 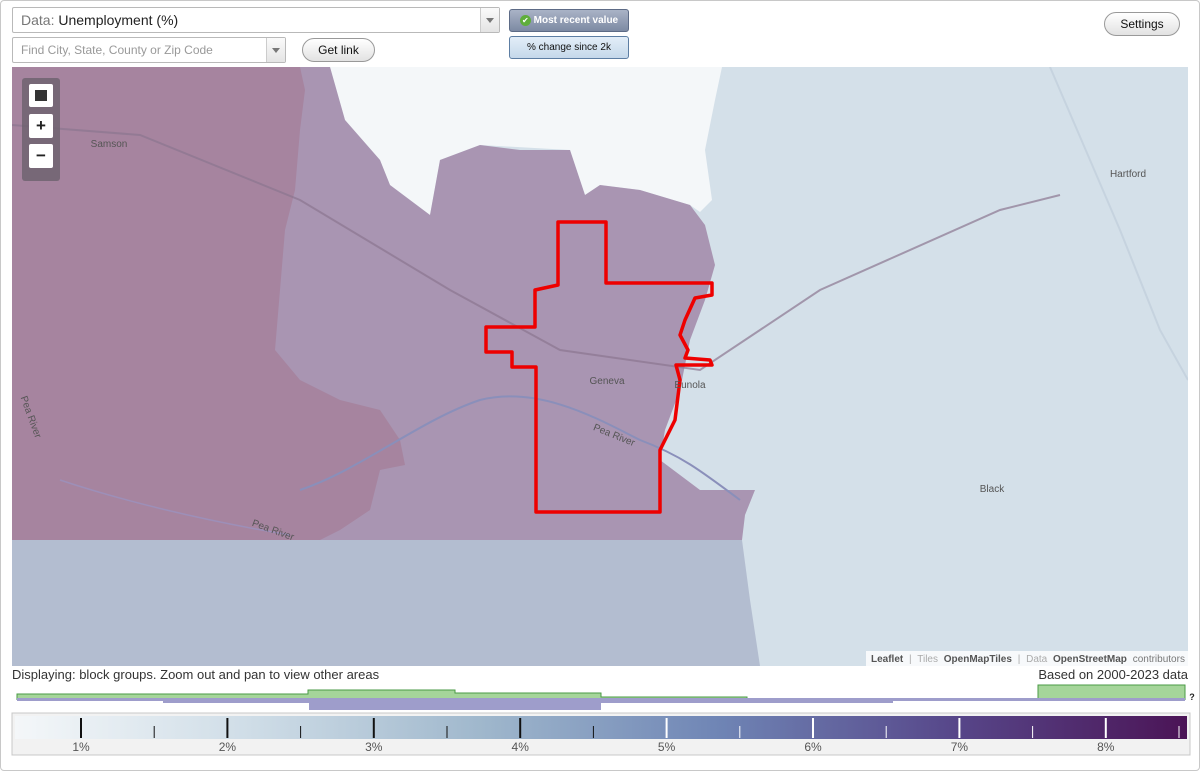 I want to click on data-value: Unemployment (%), so click(x=118, y=20).